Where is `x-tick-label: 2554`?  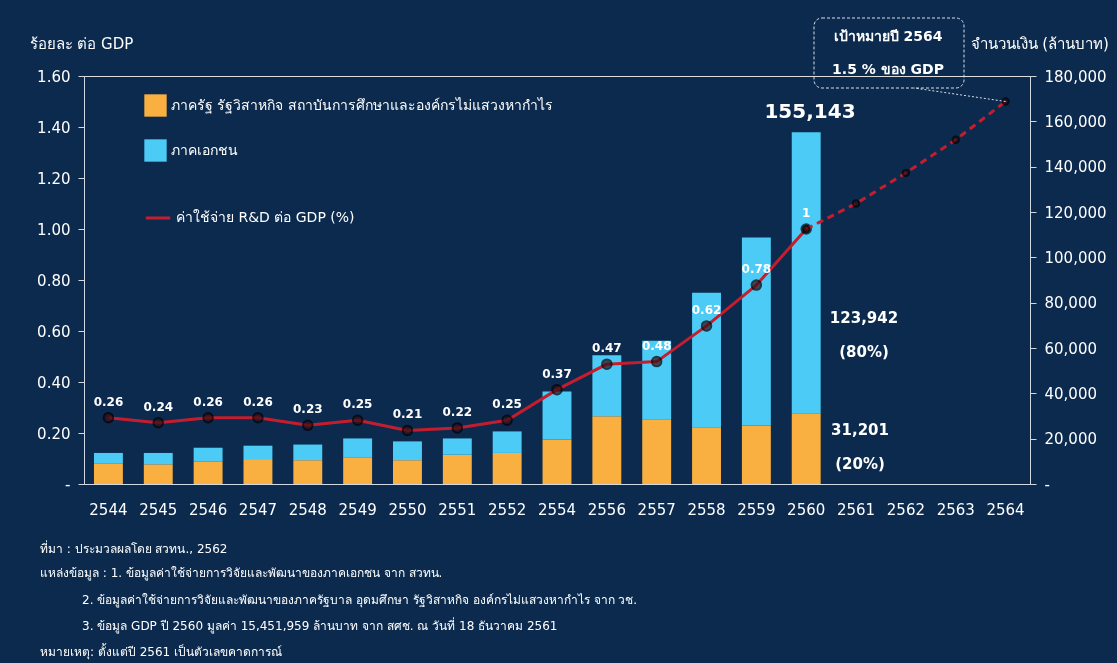 x-tick-label: 2554 is located at coordinates (557, 509).